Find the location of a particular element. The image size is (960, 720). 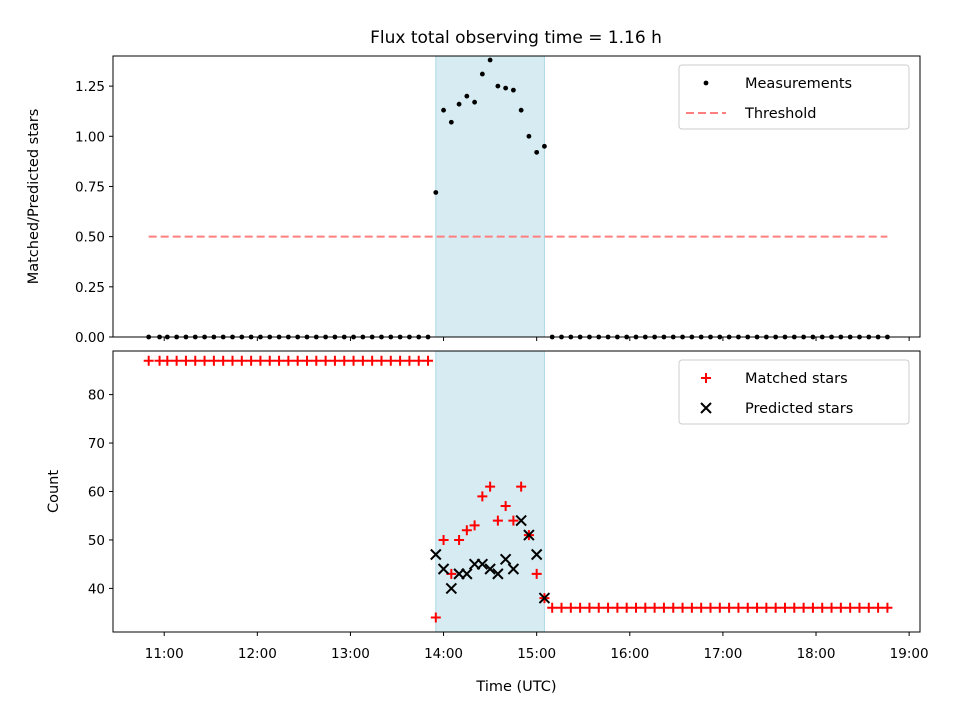

x-tick-label: 13:00 is located at coordinates (350, 654).